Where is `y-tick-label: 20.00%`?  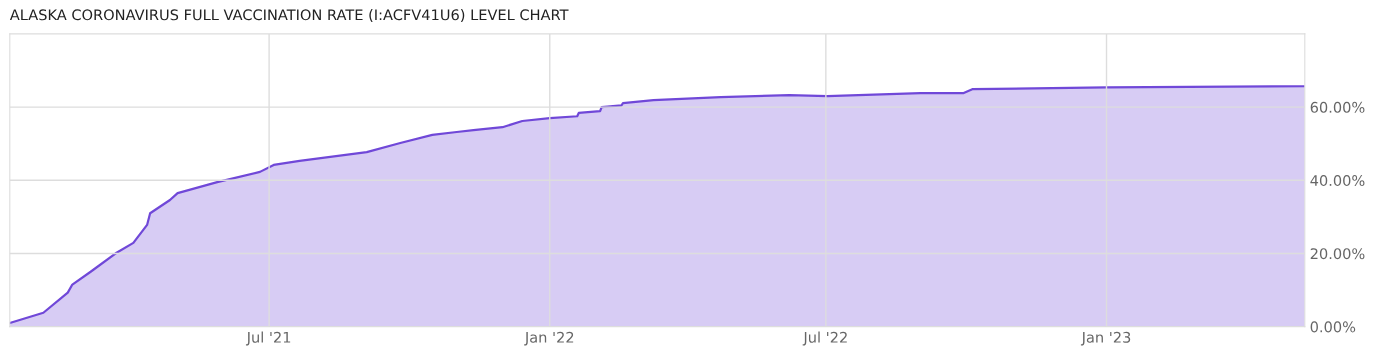
y-tick-label: 20.00% is located at coordinates (1337, 254).